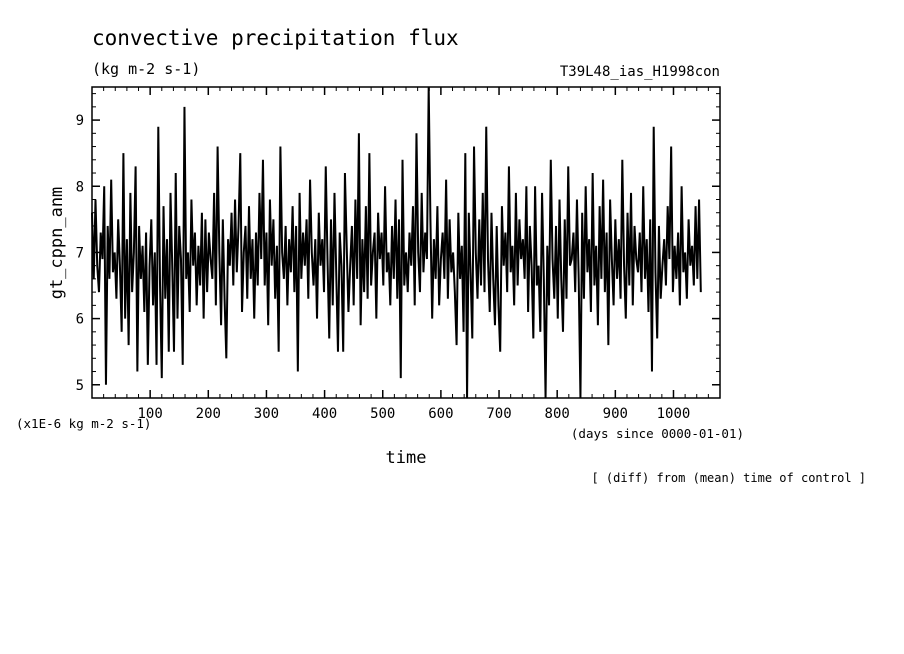 The height and width of the screenshot is (654, 904). What do you see at coordinates (324, 414) in the screenshot?
I see `x-tick-label: 400` at bounding box center [324, 414].